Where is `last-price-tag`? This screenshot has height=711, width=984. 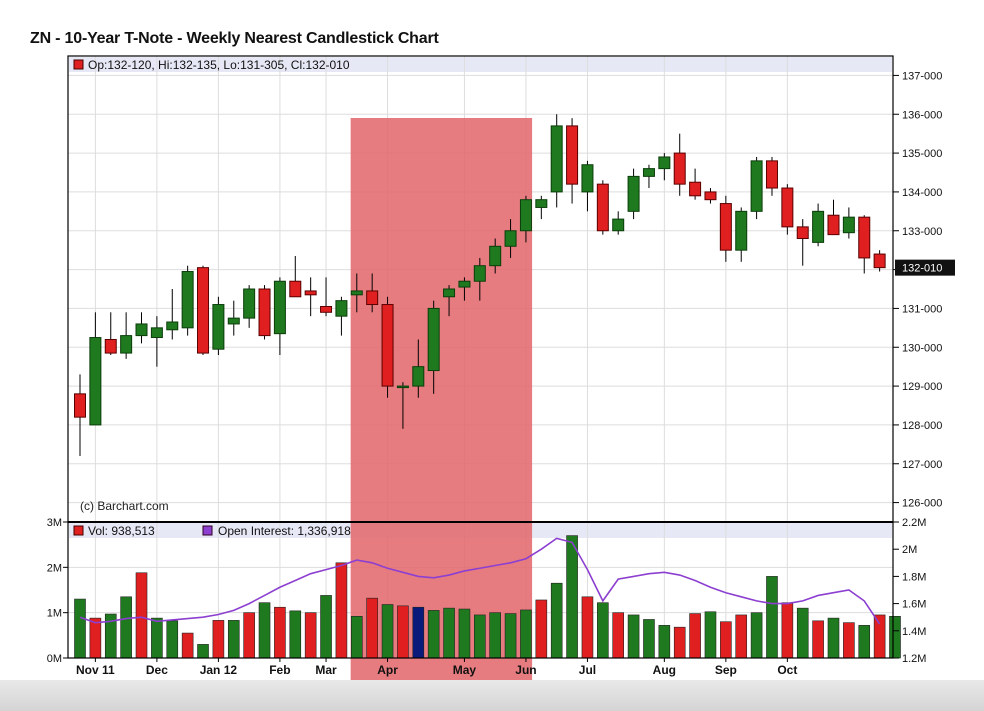 last-price-tag is located at coordinates (925, 267).